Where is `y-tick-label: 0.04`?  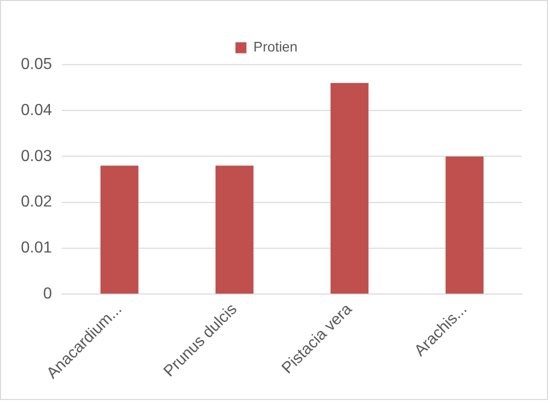
y-tick-label: 0.04 is located at coordinates (36, 110).